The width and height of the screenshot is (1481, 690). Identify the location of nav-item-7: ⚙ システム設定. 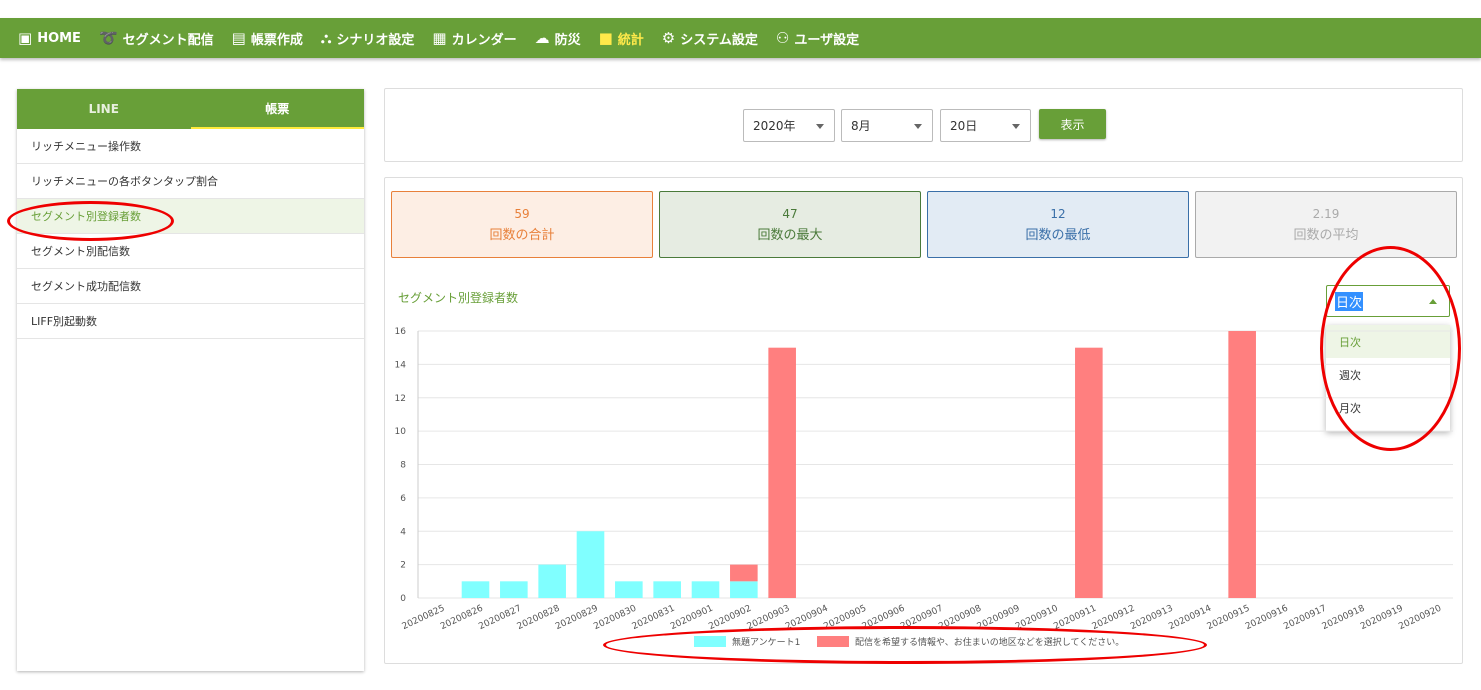
(710, 38).